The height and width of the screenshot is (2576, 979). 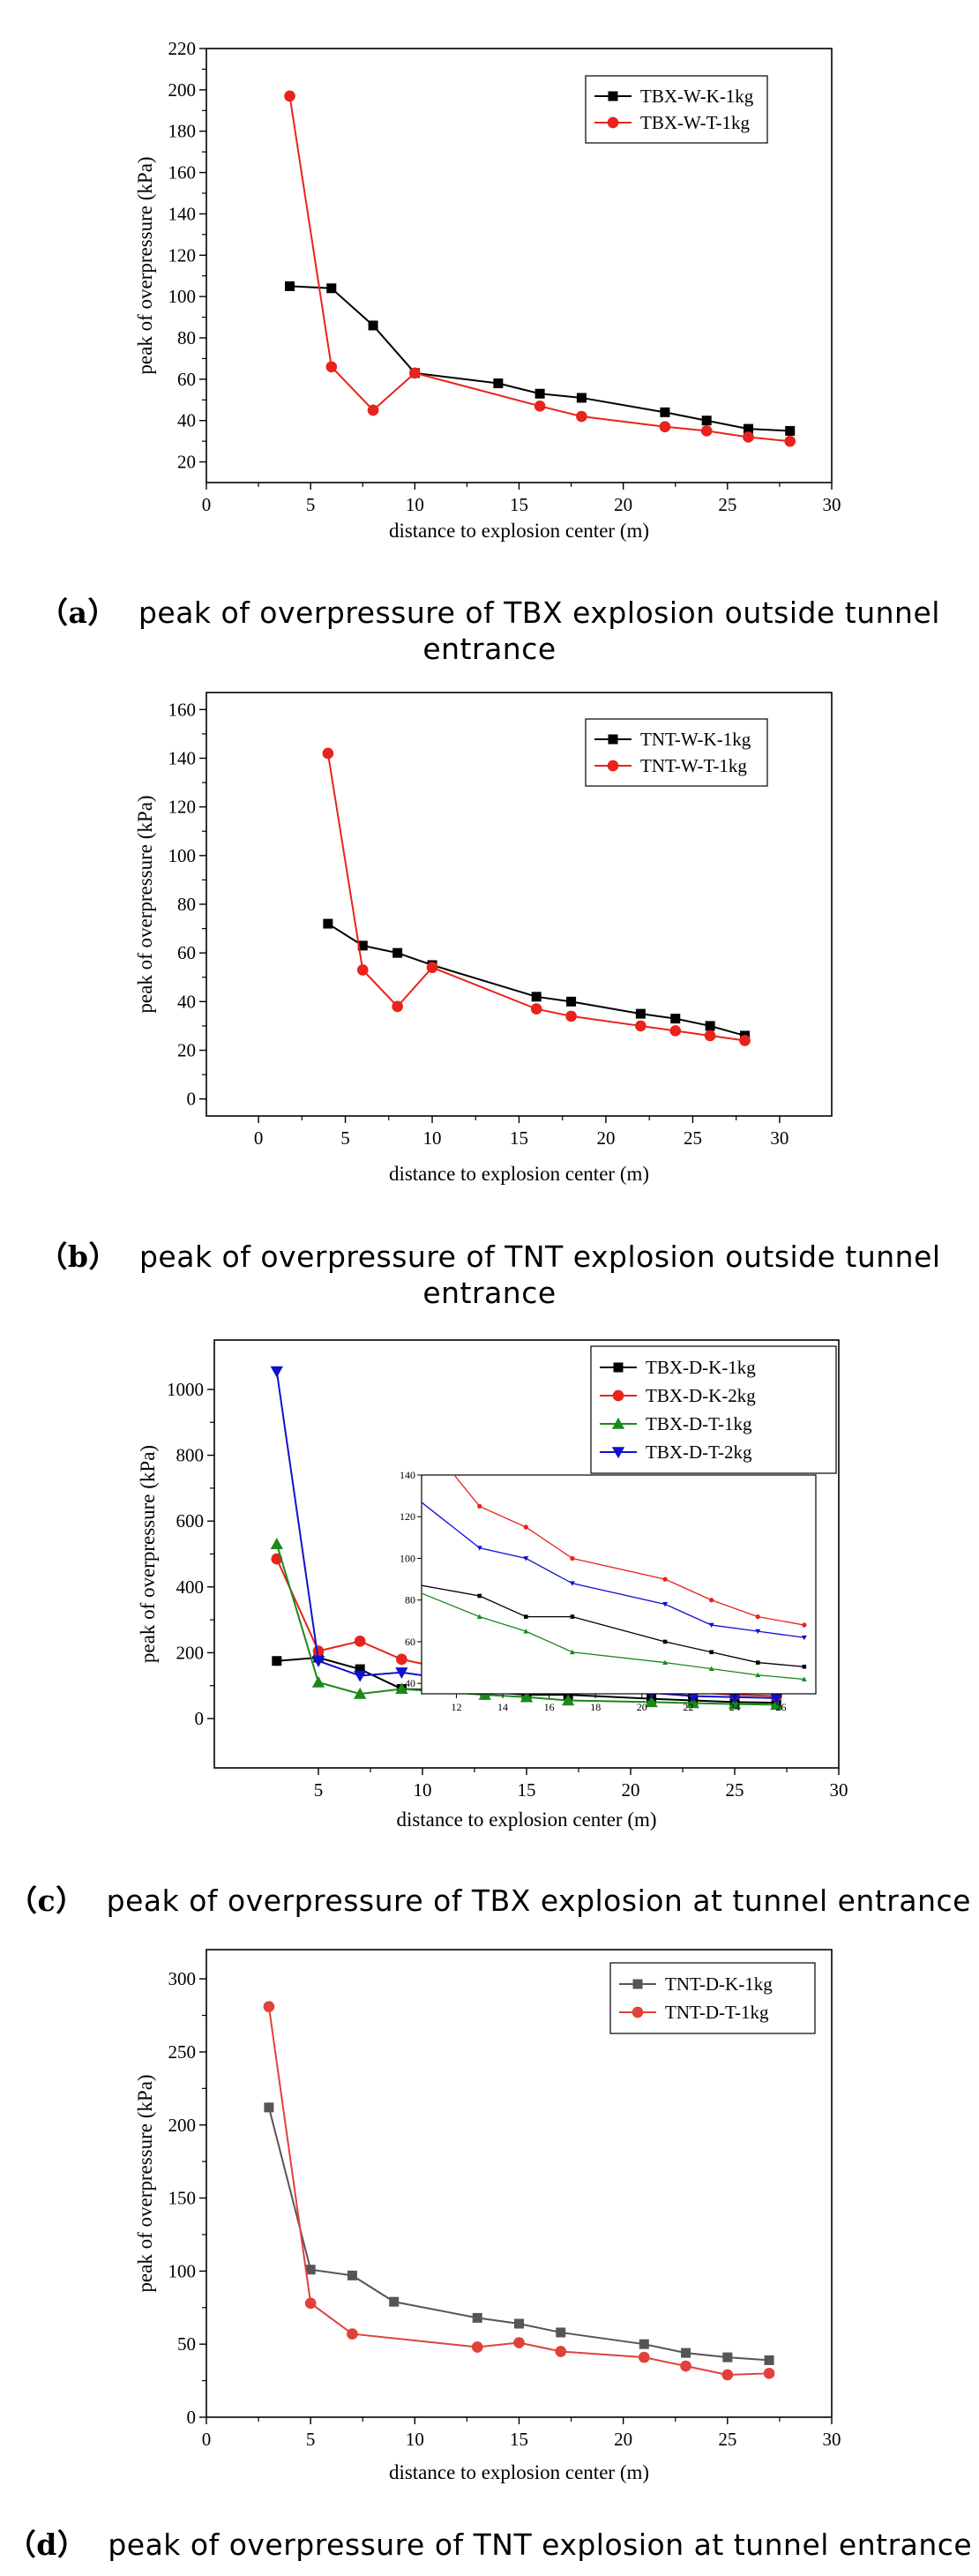 What do you see at coordinates (78, 1257) in the screenshot?
I see `caption-b-label: （b）` at bounding box center [78, 1257].